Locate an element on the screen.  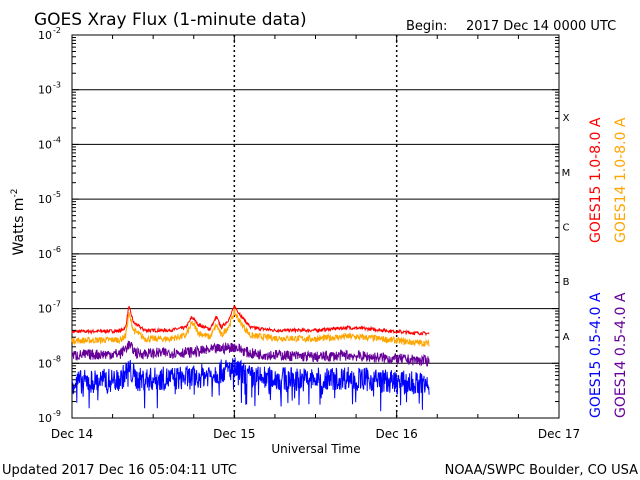
x-tick-label: Dec 16 is located at coordinates (397, 434).